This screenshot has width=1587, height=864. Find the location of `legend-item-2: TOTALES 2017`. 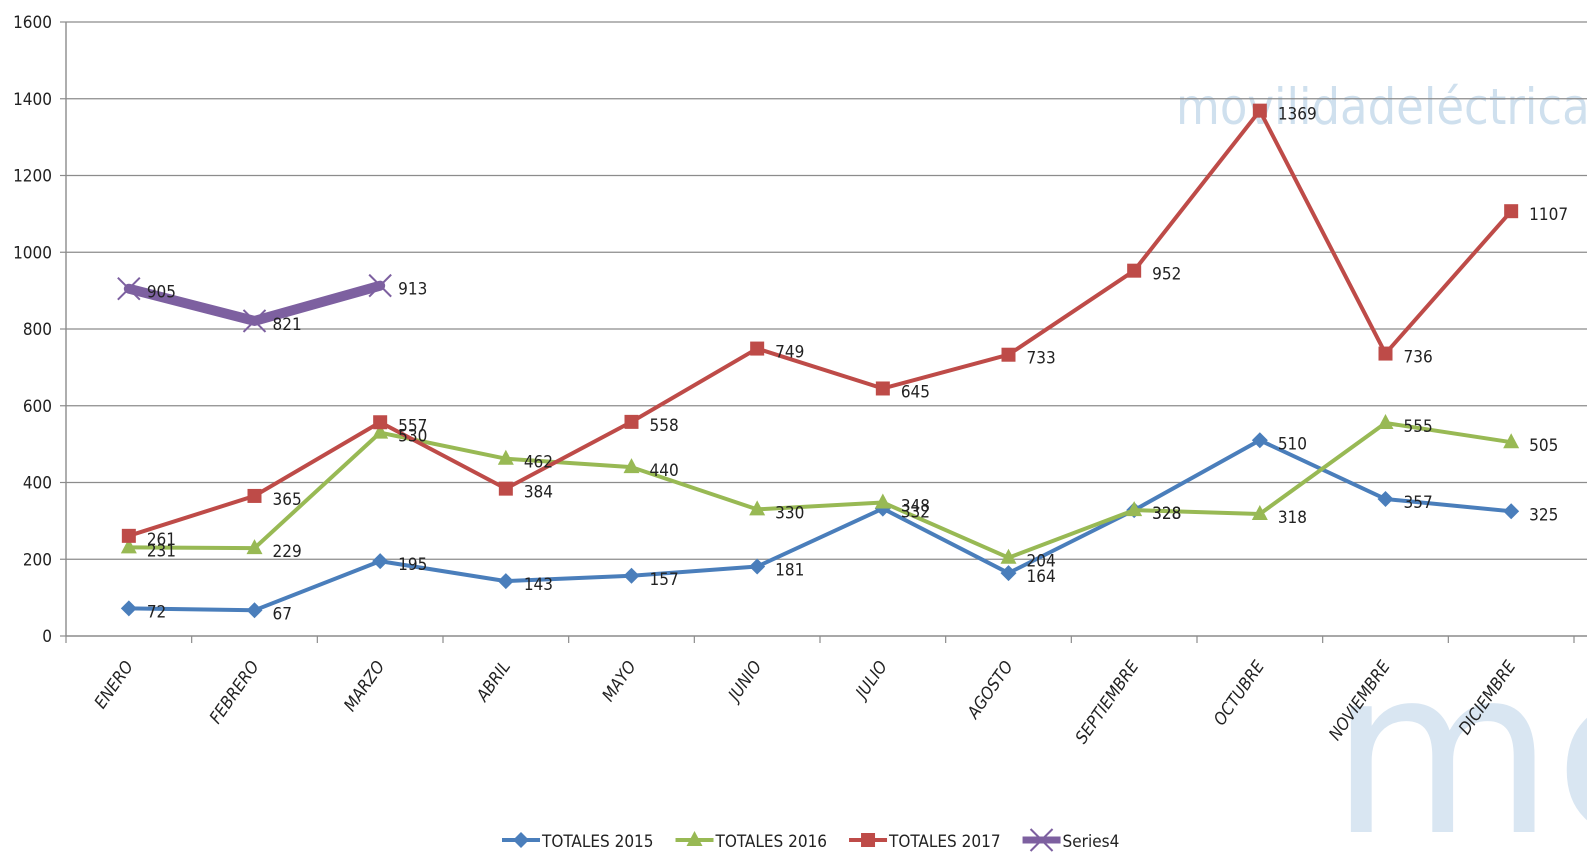

legend-item-2: TOTALES 2017 is located at coordinates (925, 842).